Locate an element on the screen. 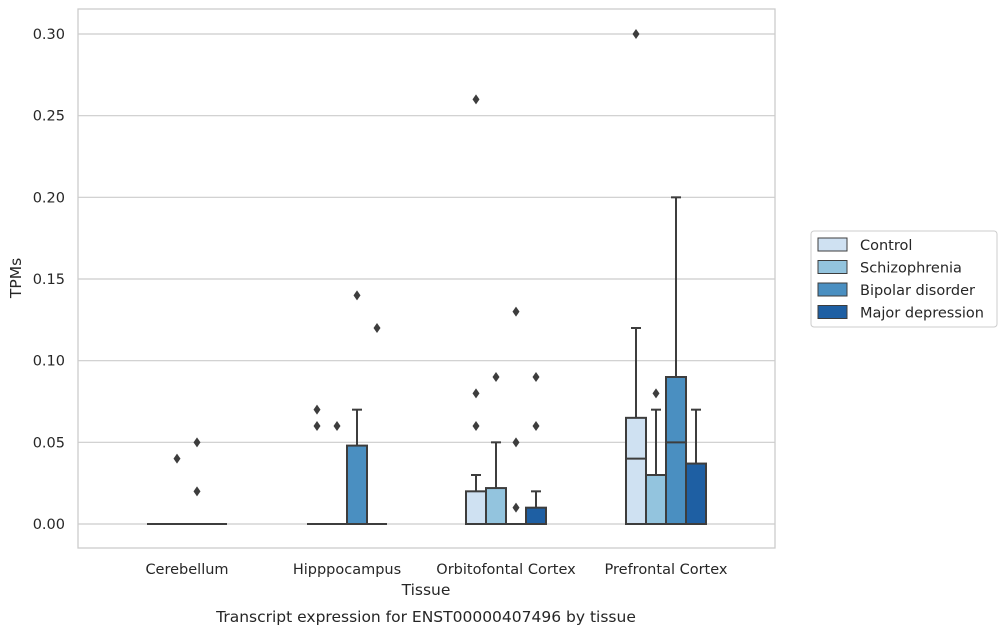  legend-label: Bipolar disorder is located at coordinates (917, 291).